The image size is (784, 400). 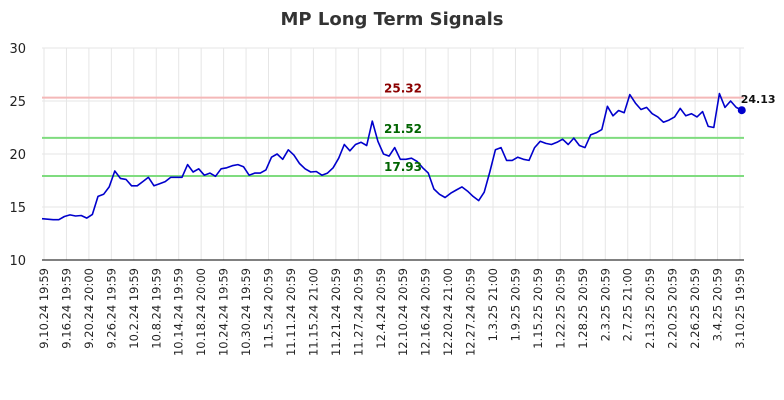 I want to click on x-tick-label: 9.10.24 19:59, so click(x=44, y=308).